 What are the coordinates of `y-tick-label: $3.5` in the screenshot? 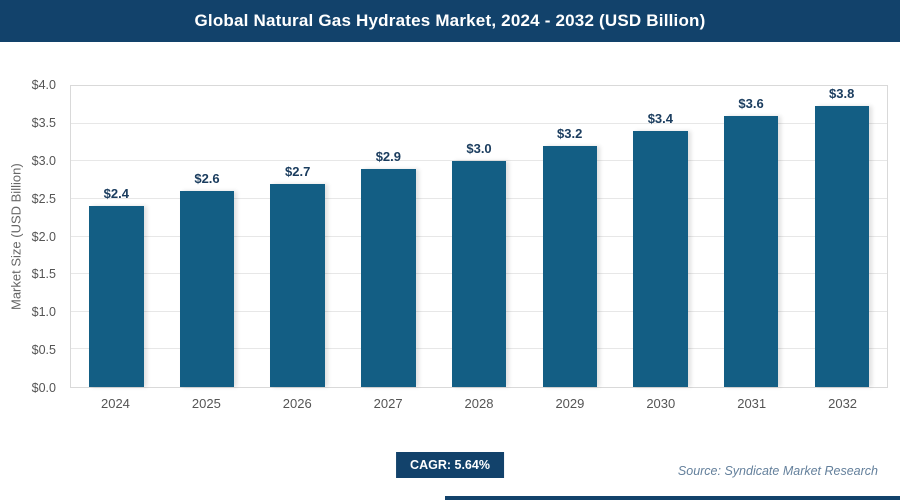 It's located at (43, 122).